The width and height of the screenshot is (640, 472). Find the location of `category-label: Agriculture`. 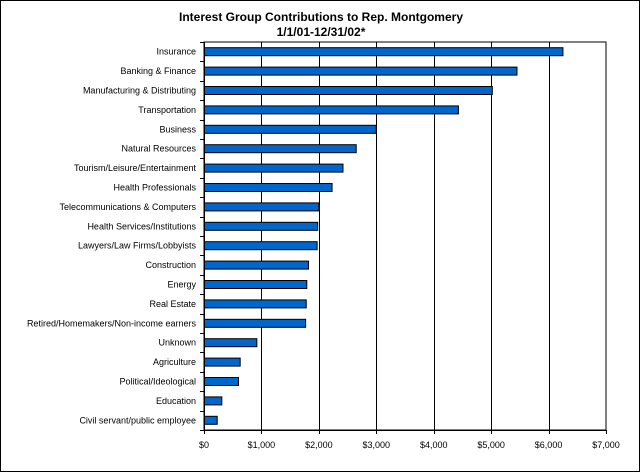

category-label: Agriculture is located at coordinates (174, 362).